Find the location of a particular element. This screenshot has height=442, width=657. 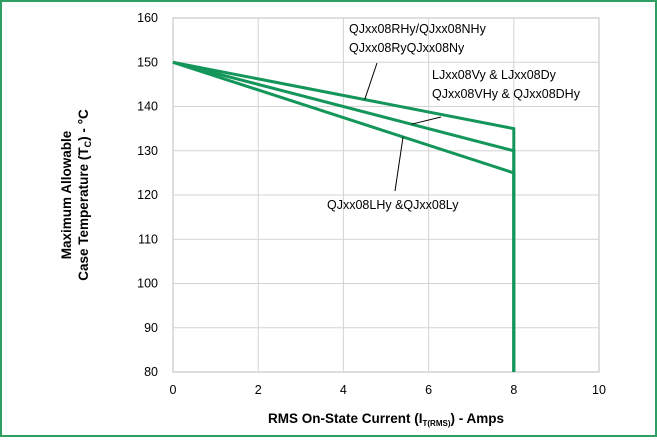

y-axis-title-line1: Maximum Allowable is located at coordinates (66, 194).